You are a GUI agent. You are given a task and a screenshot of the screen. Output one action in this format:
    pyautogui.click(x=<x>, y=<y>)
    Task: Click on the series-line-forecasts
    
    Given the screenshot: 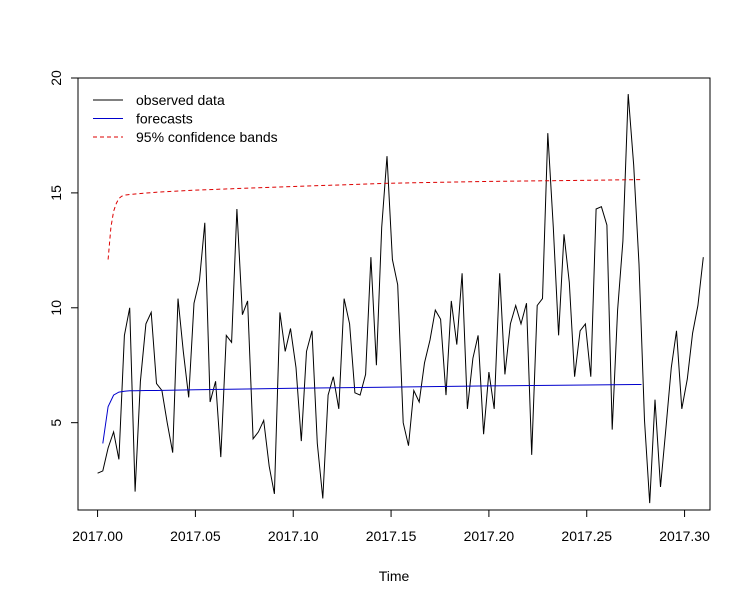 What is the action you would take?
    pyautogui.click(x=372, y=414)
    